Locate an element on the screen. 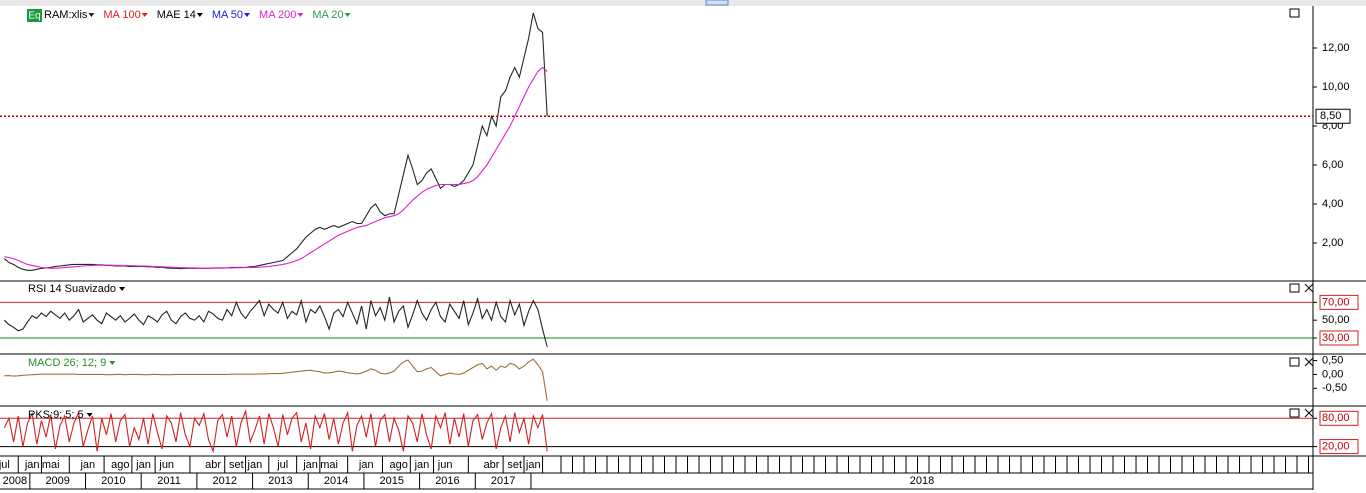 The width and height of the screenshot is (1366, 493). badge-icon is located at coordinates (34, 15).